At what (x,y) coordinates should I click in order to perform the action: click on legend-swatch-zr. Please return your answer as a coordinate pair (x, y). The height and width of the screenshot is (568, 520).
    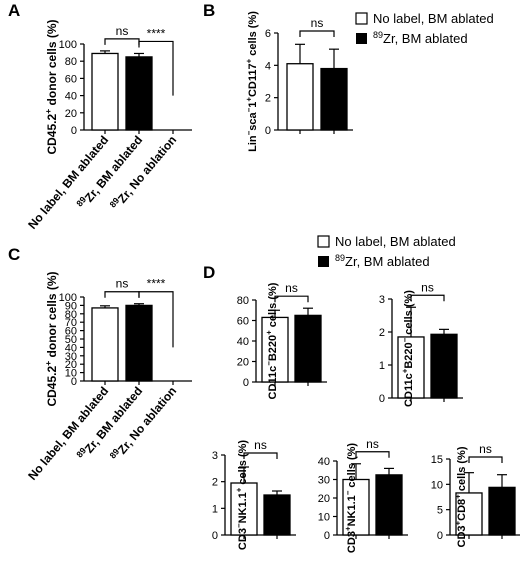
    Looking at the image, I should click on (361, 38).